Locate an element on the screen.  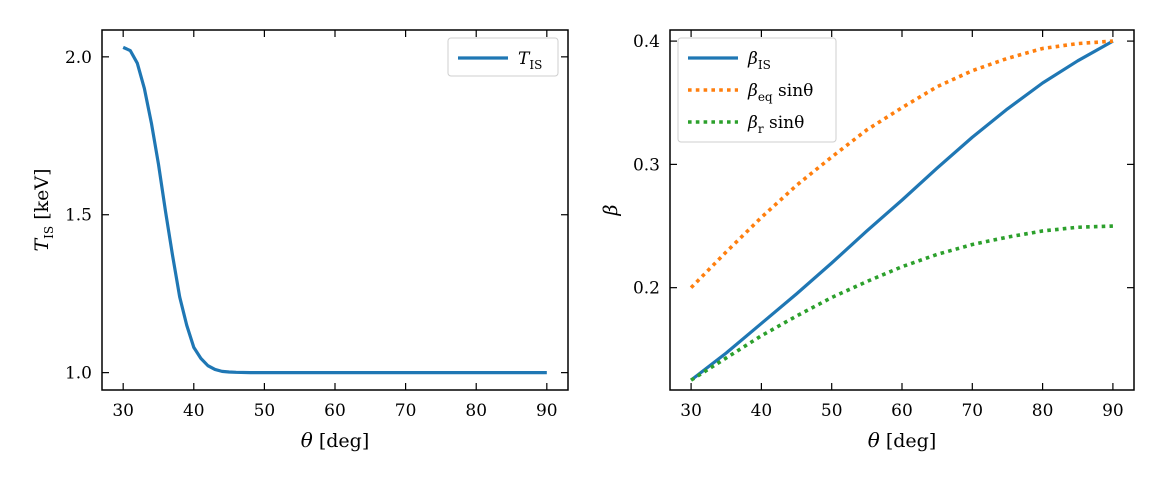
right-xtick-label: 90 is located at coordinates (1113, 411).